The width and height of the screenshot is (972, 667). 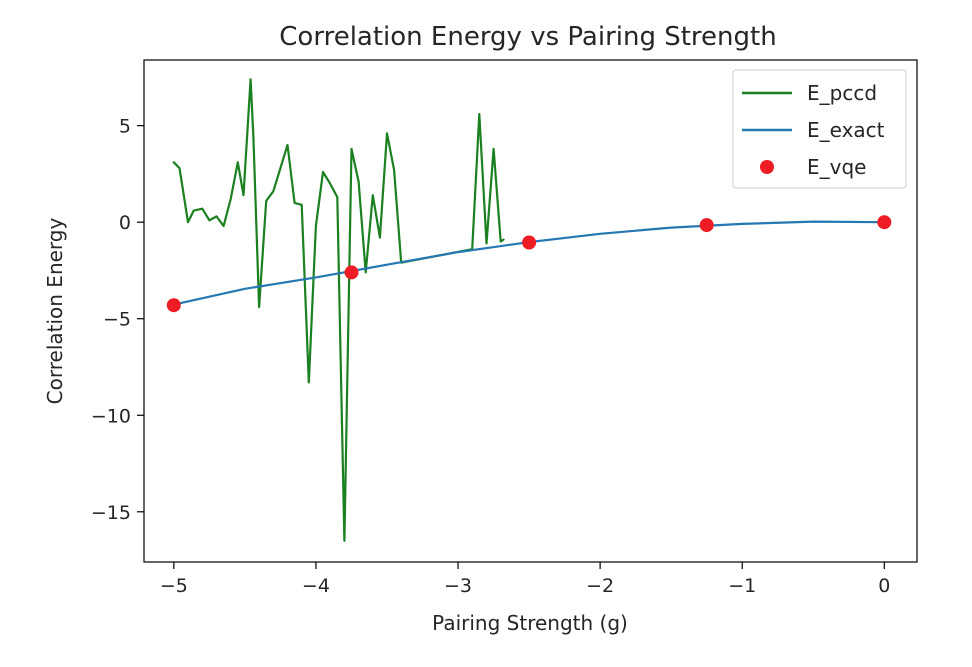 I want to click on legend: E_pccd E_exact E_vqe, so click(x=819, y=129).